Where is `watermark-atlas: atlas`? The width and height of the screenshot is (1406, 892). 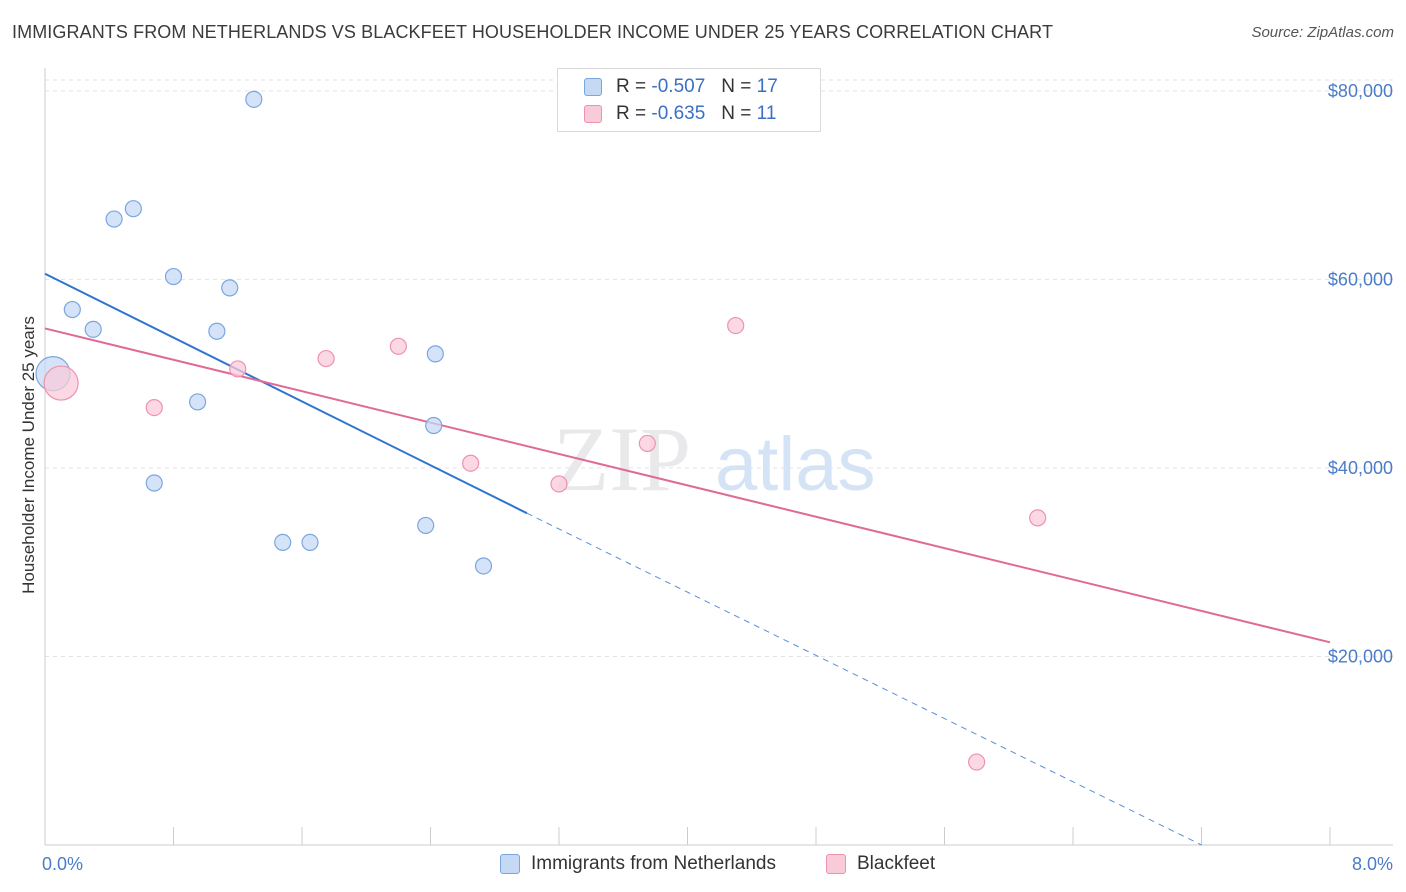
watermark-atlas: atlas is located at coordinates (795, 464).